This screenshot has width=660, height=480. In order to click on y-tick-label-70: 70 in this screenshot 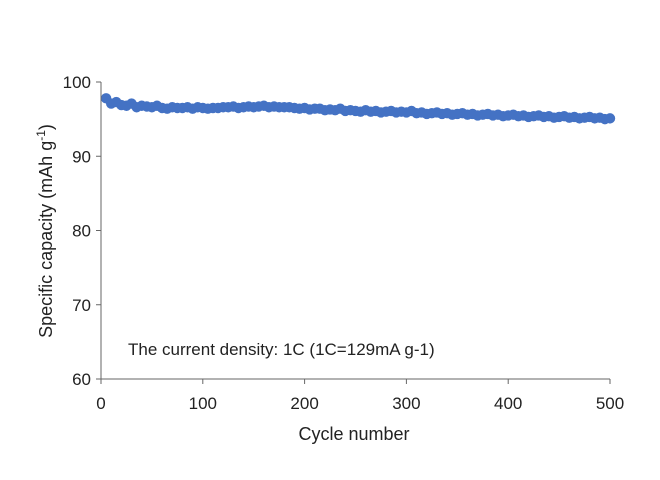, I will do `click(81, 305)`.